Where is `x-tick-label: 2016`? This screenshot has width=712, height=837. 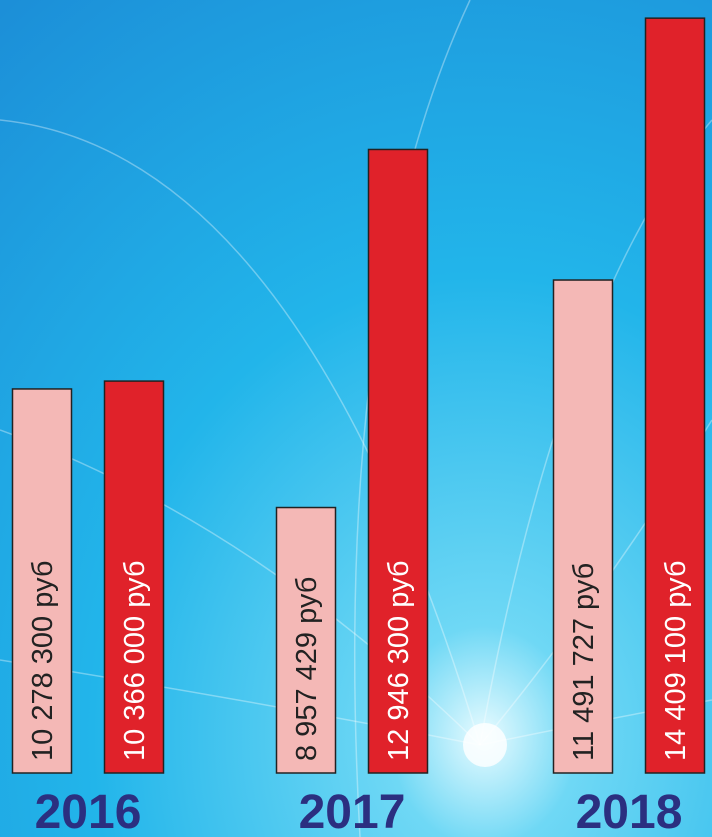 x-tick-label: 2016 is located at coordinates (88, 811).